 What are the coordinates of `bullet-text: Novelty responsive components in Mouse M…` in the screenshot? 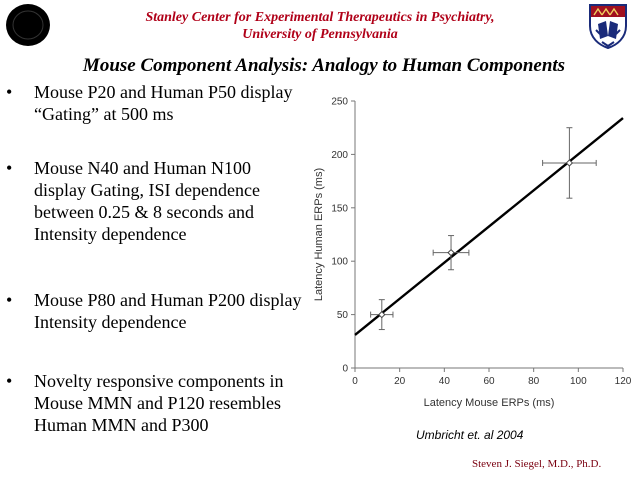 It's located at (159, 403).